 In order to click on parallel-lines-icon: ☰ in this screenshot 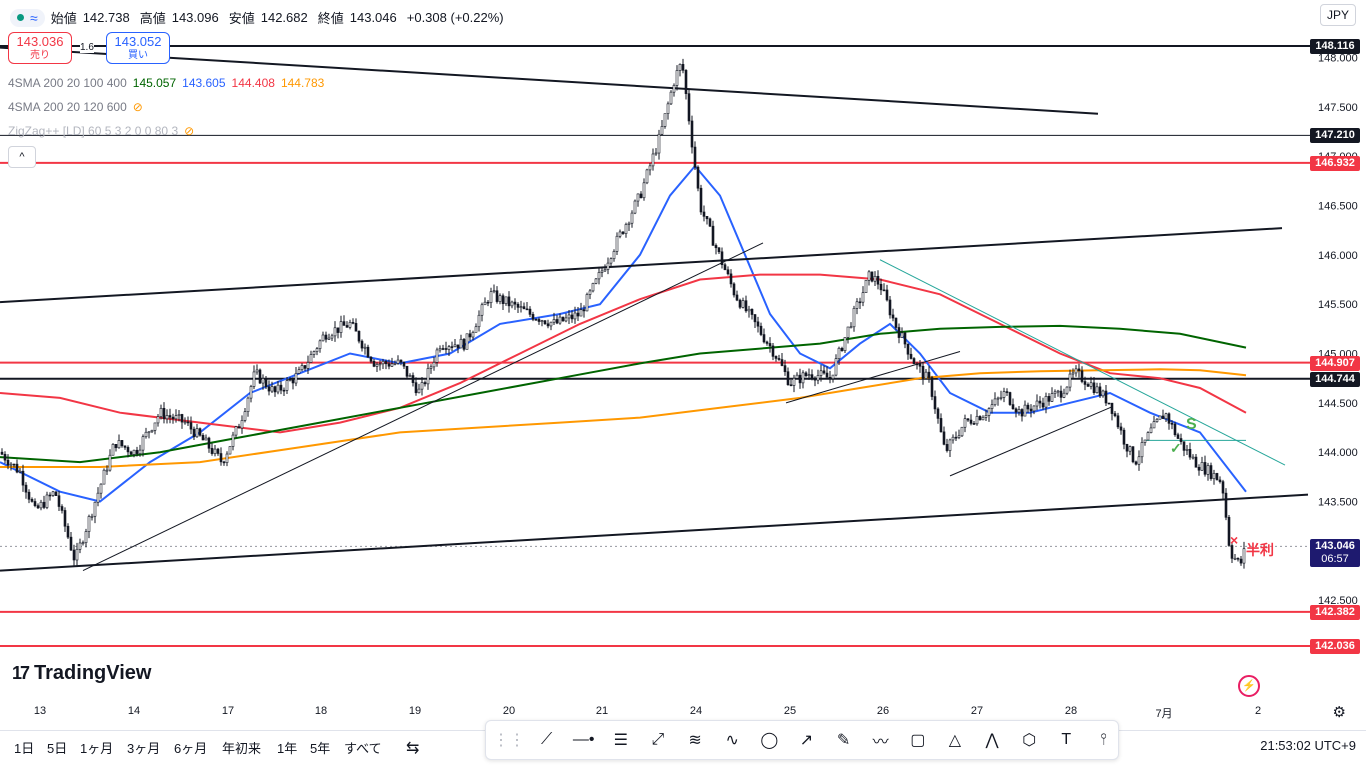, I will do `click(620, 740)`.